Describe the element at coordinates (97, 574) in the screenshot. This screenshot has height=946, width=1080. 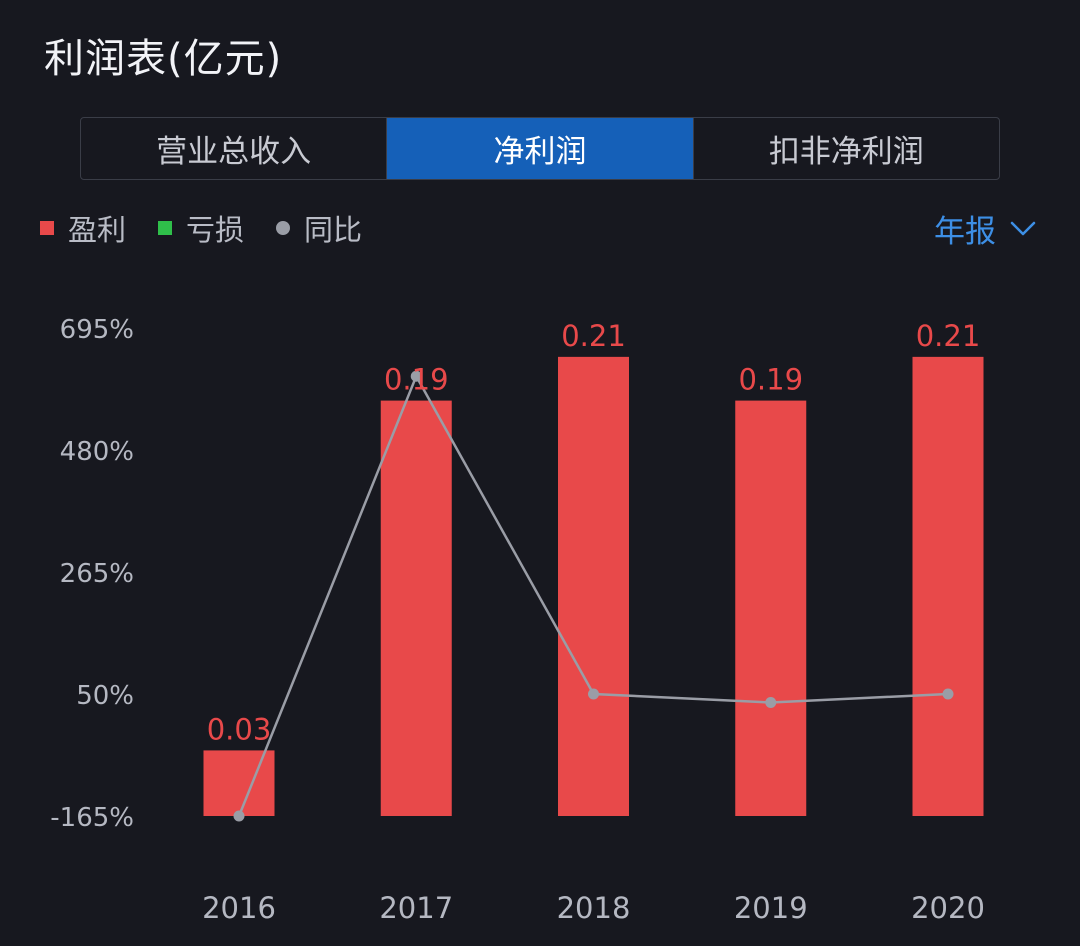
I see `y-tick-label: 265%` at that location.